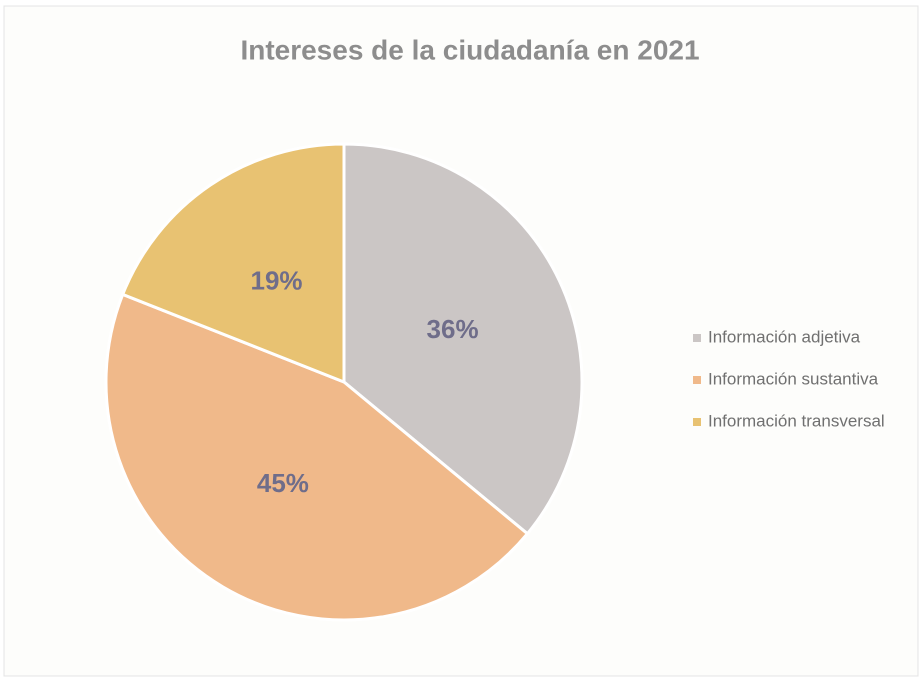 The height and width of the screenshot is (685, 922). What do you see at coordinates (469, 49) in the screenshot?
I see `chart-title: Intereses de la ciudadanía en 2021` at bounding box center [469, 49].